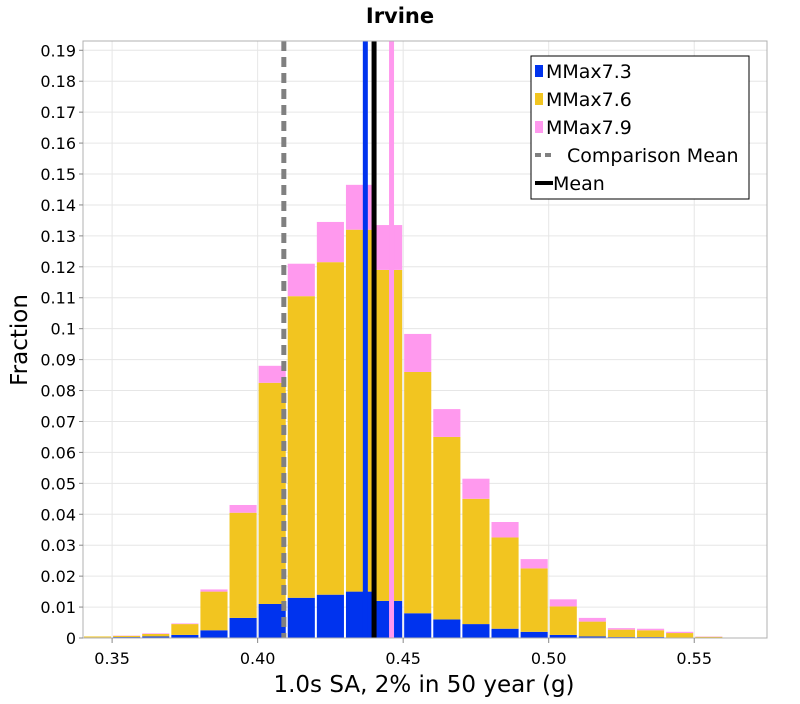  I want to click on y-tick-label: 0.07, so click(58, 421).